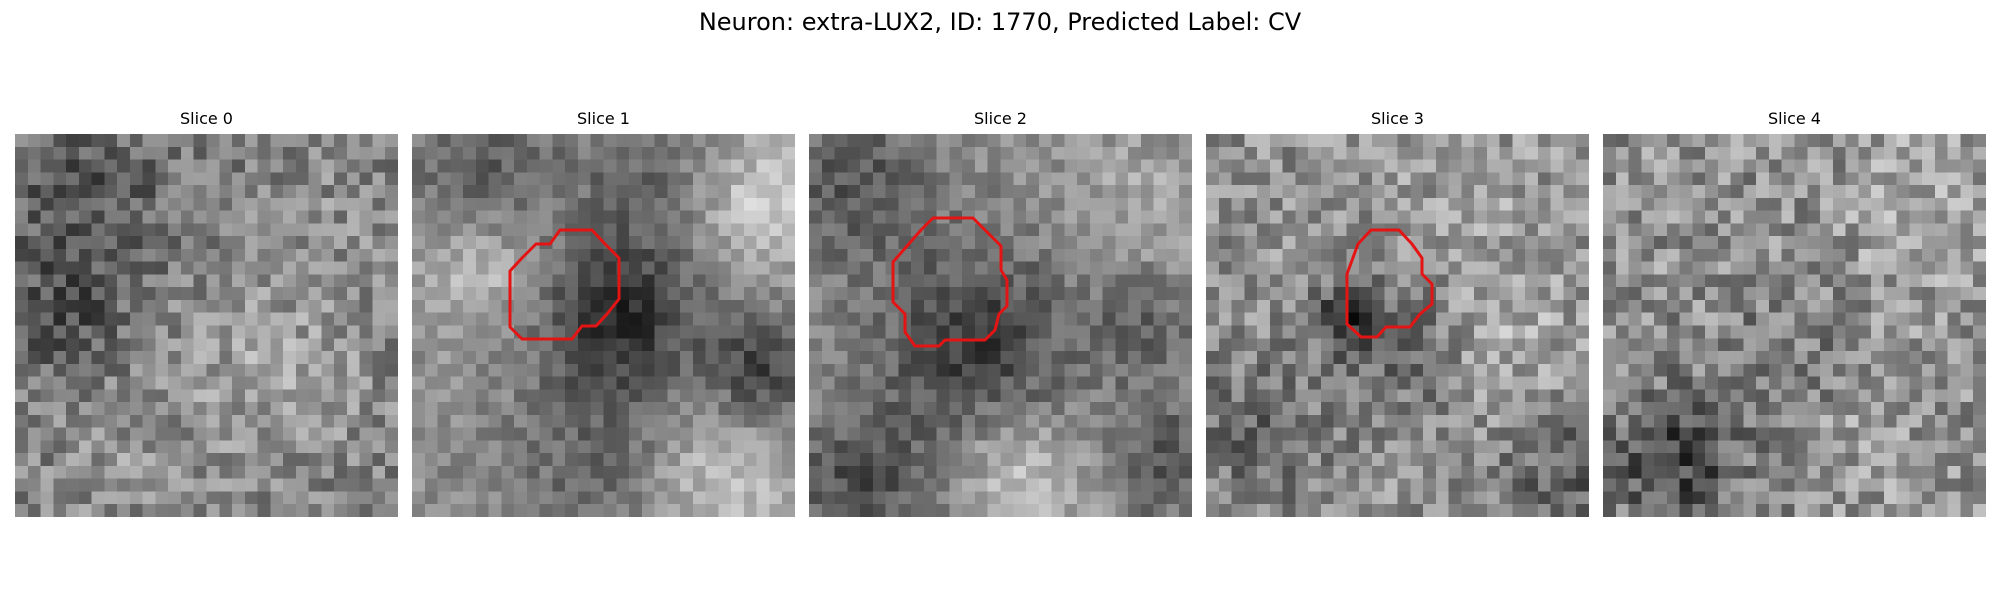  I want to click on slice-title-3: Slice 3, so click(1397, 118).